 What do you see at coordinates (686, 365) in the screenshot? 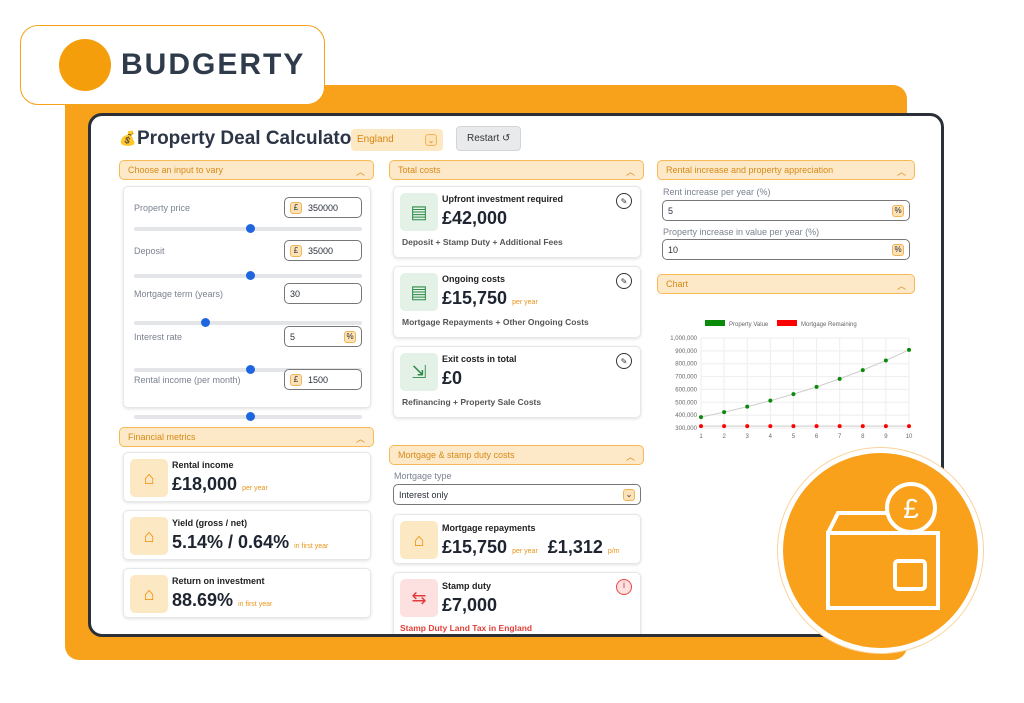
I see `y-tick-label: 800,000` at bounding box center [686, 365].